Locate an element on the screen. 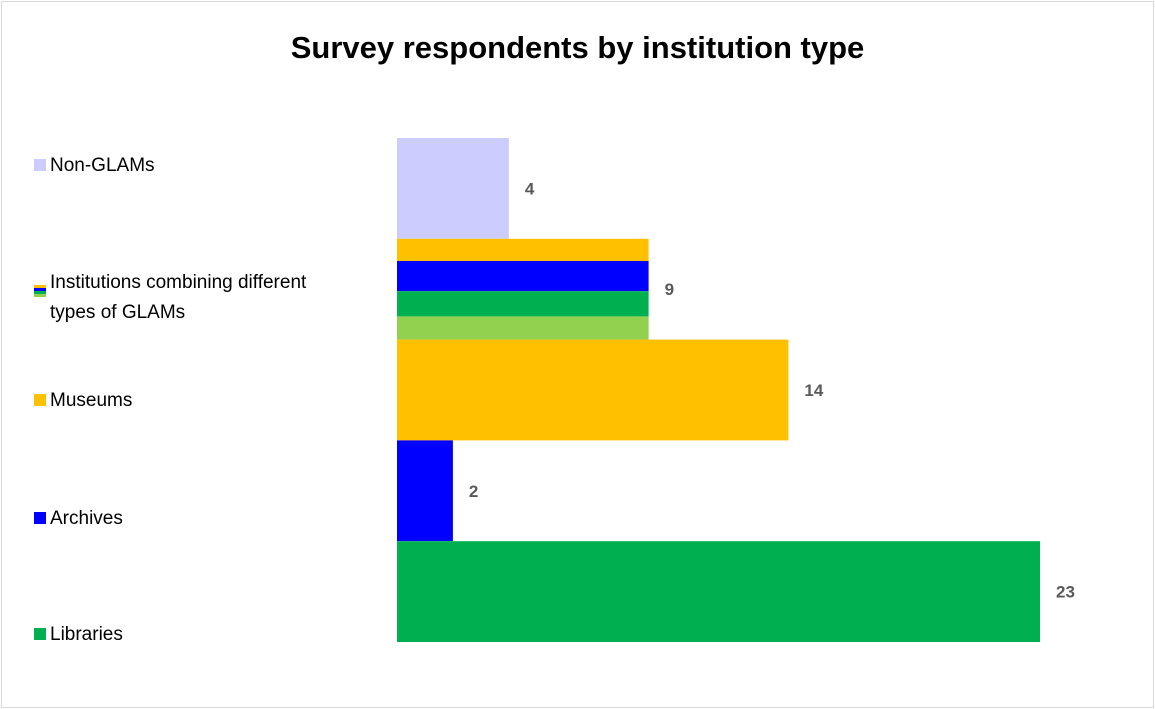  legend-item-museums: Museums is located at coordinates (83, 401).